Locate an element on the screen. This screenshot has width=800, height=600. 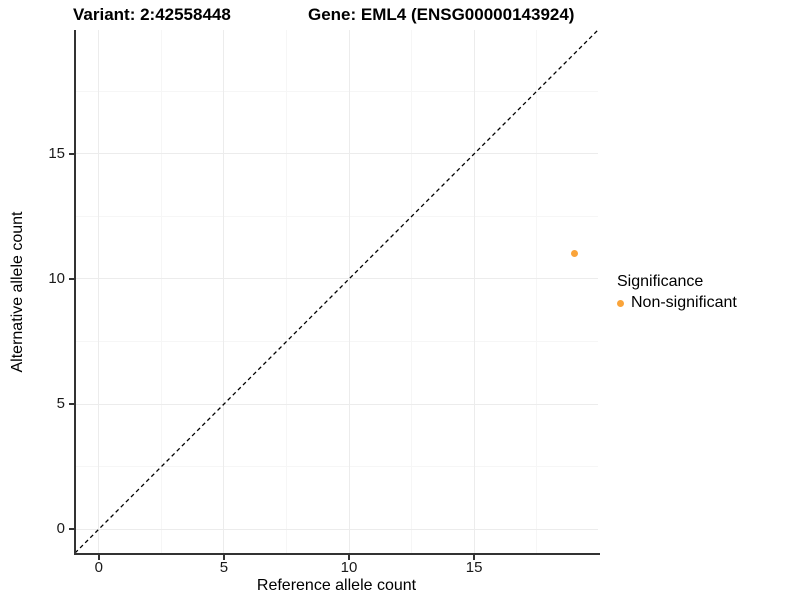
plot-title-variant: Variant: 2:42558448 is located at coordinates (152, 14).